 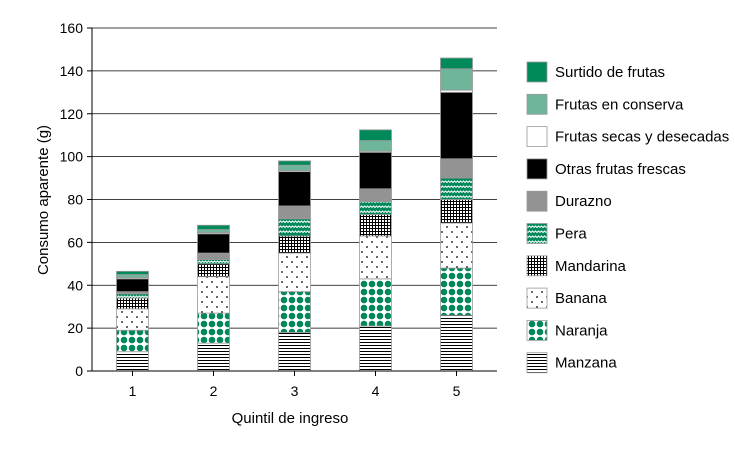 What do you see at coordinates (571, 234) in the screenshot?
I see `legend-label: Pera` at bounding box center [571, 234].